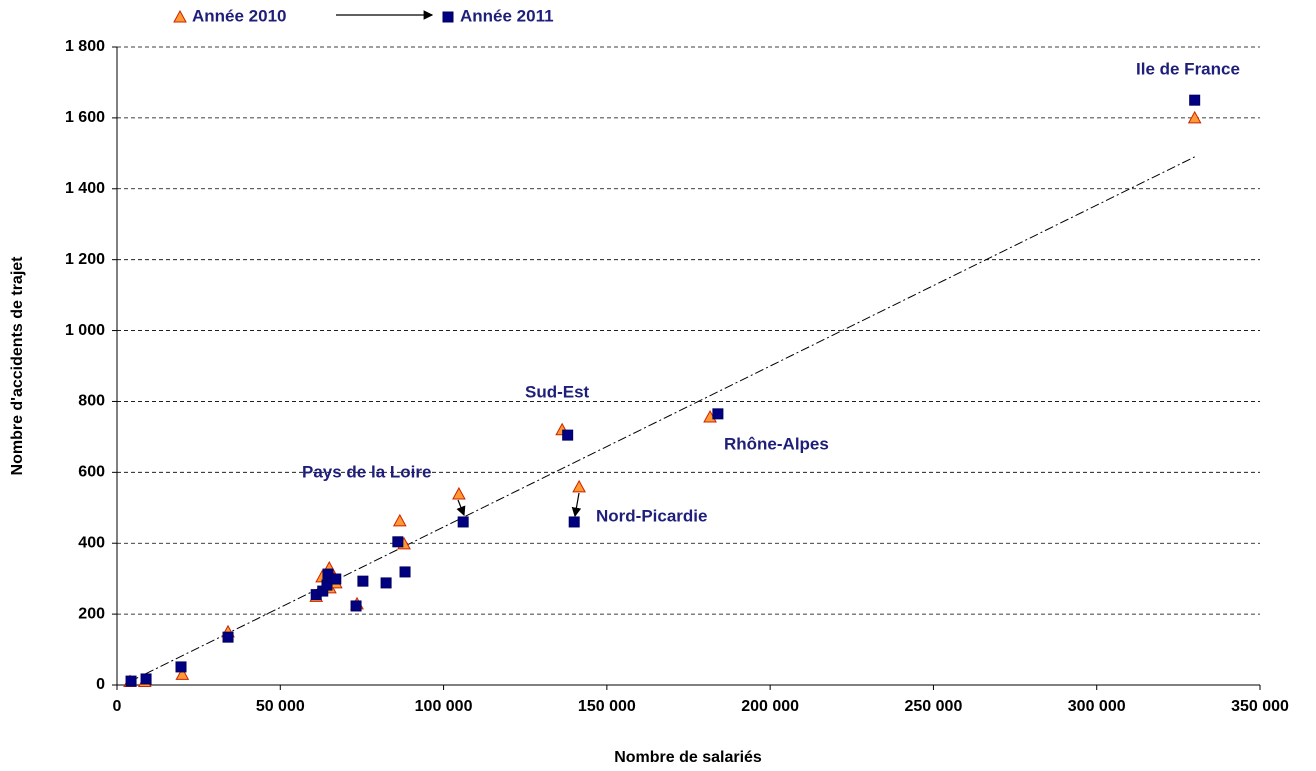 The width and height of the screenshot is (1316, 771). What do you see at coordinates (607, 706) in the screenshot?
I see `x-tick-label: 150 000` at bounding box center [607, 706].